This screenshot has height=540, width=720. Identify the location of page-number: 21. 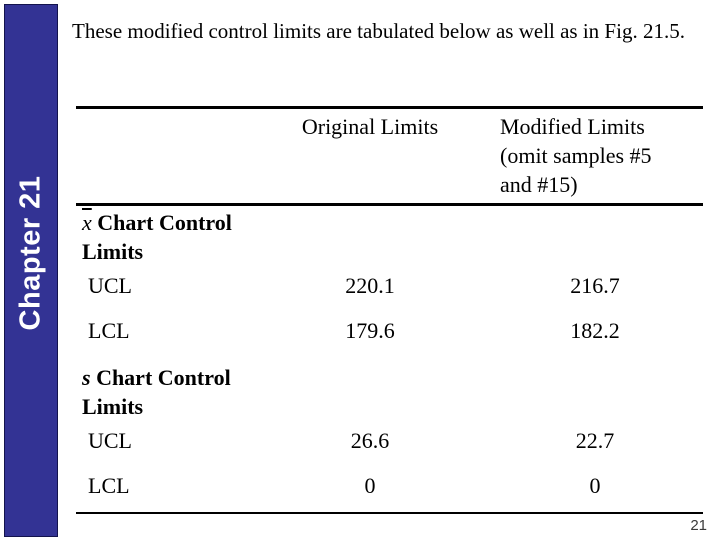
(698, 525).